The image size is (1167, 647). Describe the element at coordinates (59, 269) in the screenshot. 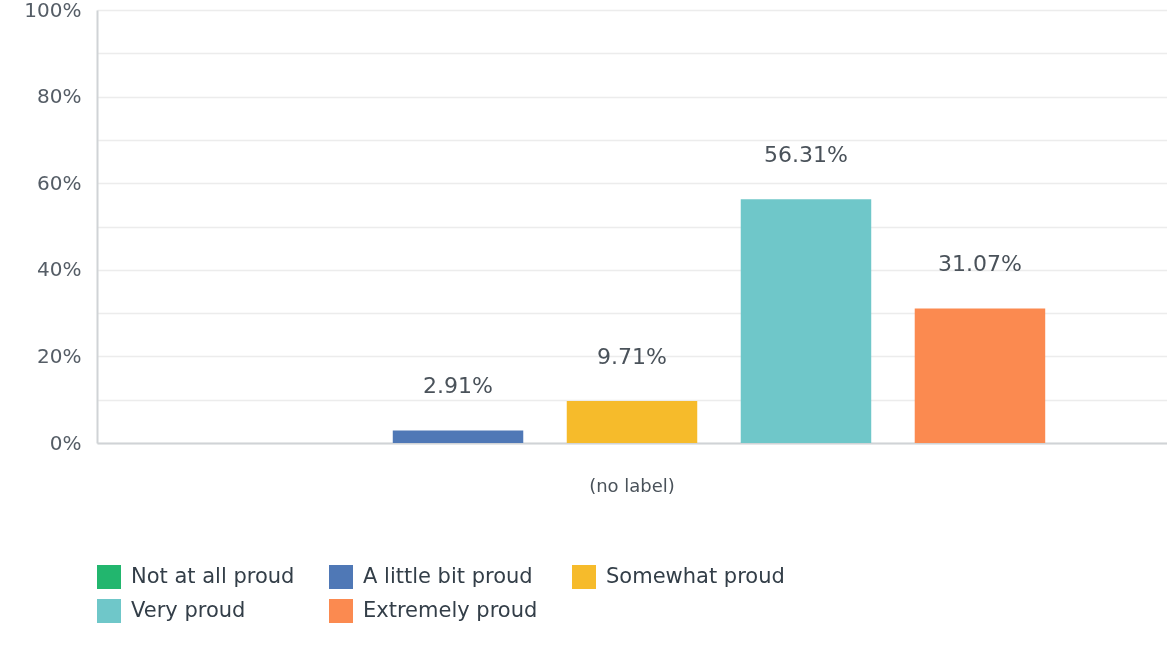

I see `y-tick-label: 40%` at that location.